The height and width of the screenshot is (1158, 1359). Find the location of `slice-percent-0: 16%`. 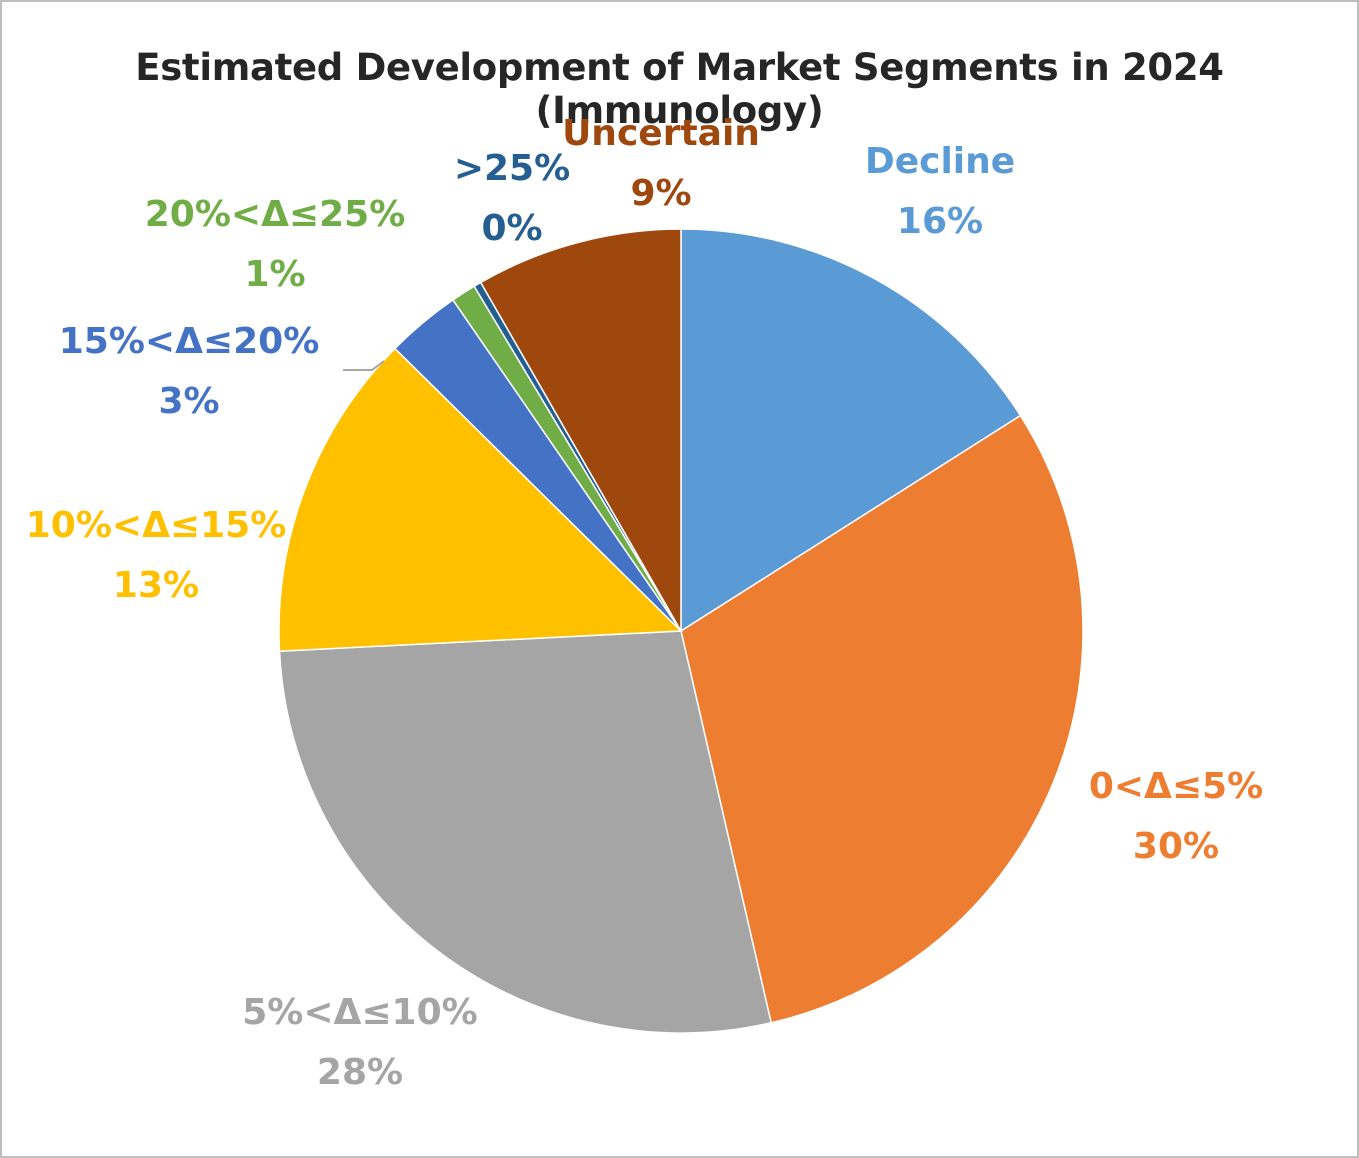

slice-percent-0: 16% is located at coordinates (940, 221).